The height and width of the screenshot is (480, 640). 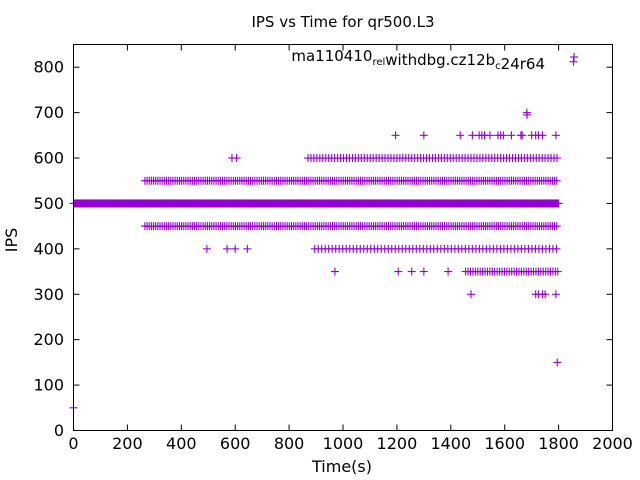 What do you see at coordinates (127, 443) in the screenshot?
I see `x-tick-label: 200` at bounding box center [127, 443].